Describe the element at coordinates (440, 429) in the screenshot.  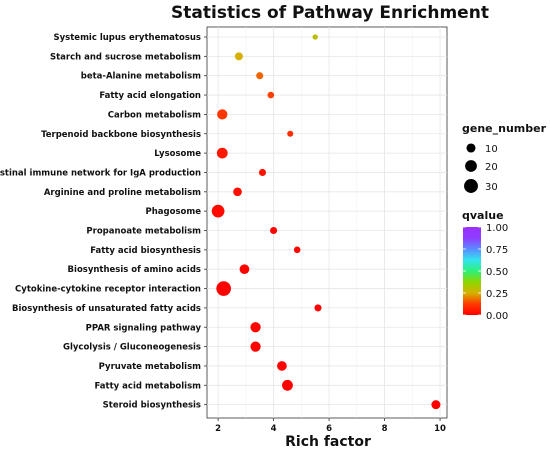
I see `x-tick-label: 10` at that location.